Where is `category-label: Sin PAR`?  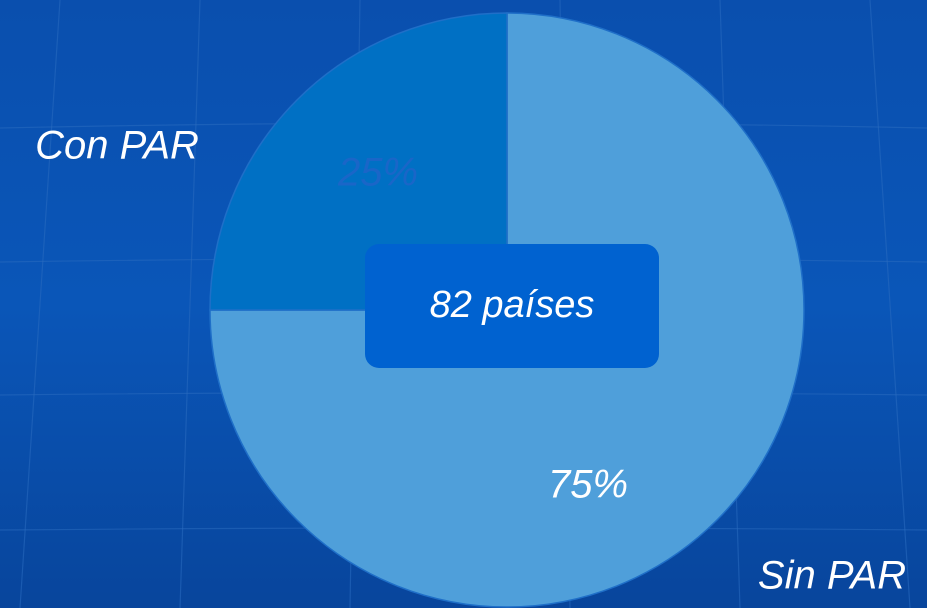
category-label: Sin PAR is located at coordinates (832, 576).